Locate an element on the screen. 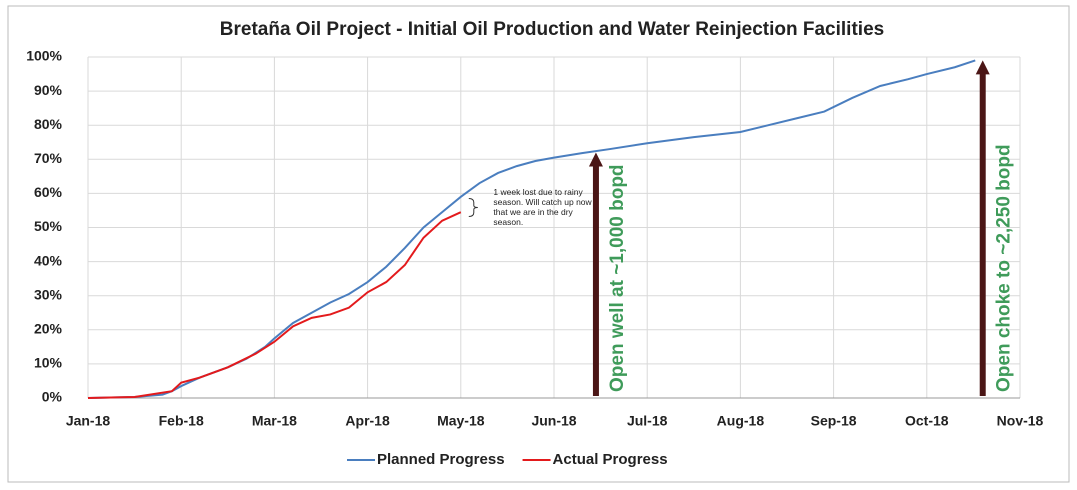 The image size is (1077, 490). x-tick-label: Sep-18 is located at coordinates (834, 421).